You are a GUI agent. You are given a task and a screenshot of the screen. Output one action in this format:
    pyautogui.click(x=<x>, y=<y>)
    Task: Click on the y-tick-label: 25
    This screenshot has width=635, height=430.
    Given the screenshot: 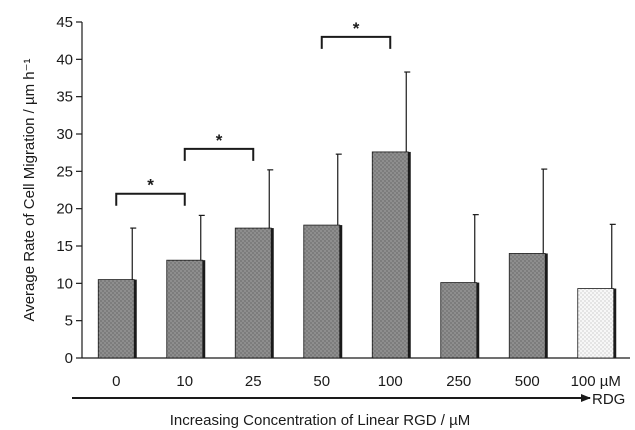 What is the action you would take?
    pyautogui.click(x=64, y=171)
    